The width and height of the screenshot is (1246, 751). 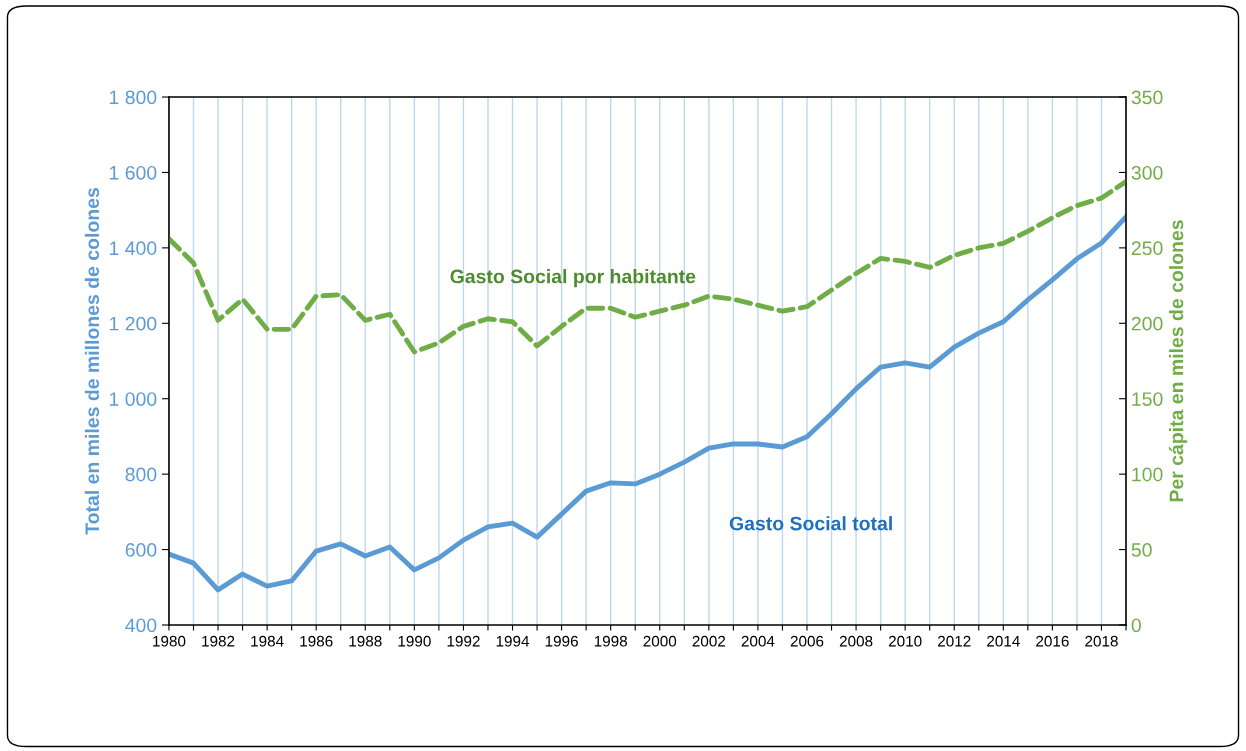 I want to click on y2-tick-label: 0, so click(x=1136, y=625).